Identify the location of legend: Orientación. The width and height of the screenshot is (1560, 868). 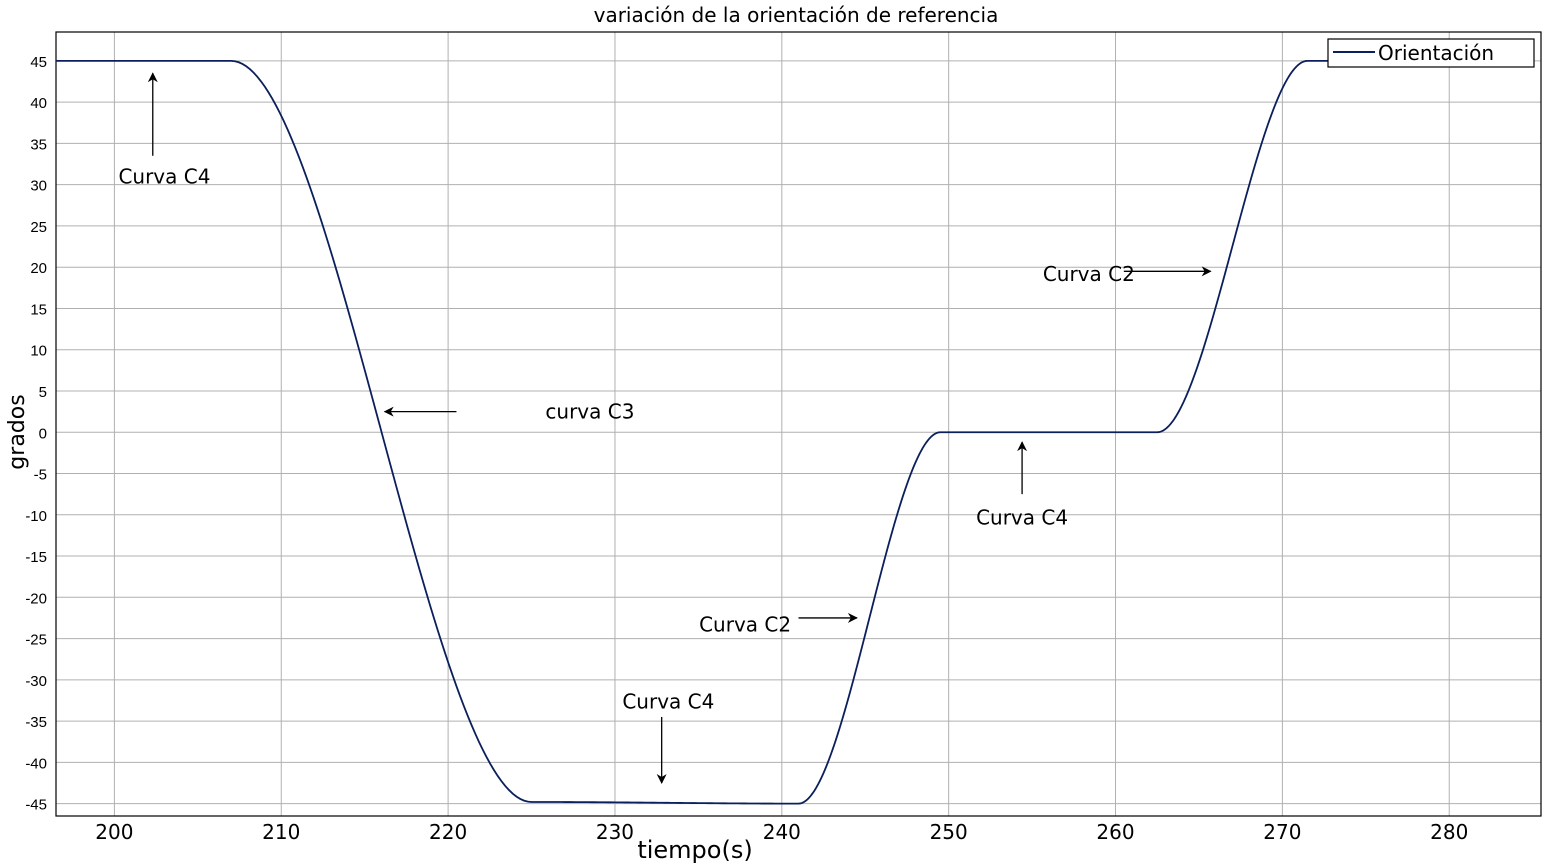
(1431, 53).